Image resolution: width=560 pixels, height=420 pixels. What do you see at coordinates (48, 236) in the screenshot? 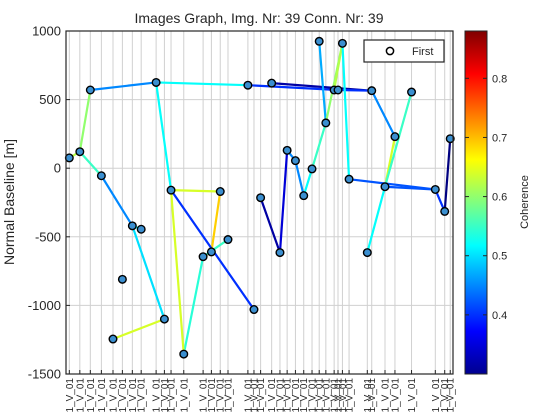
I see `y-tick-label: -500` at bounding box center [48, 236].